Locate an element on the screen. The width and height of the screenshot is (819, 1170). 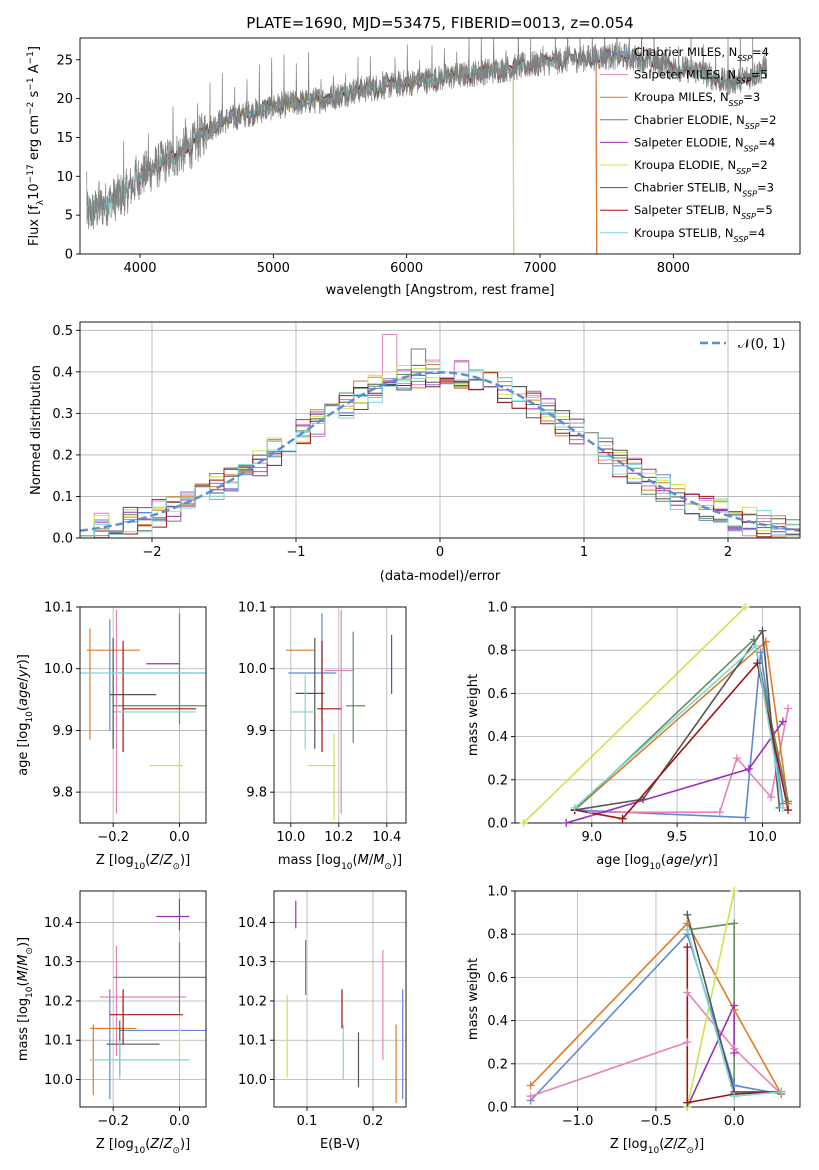
label-part: age [log is located at coordinates (622, 860).